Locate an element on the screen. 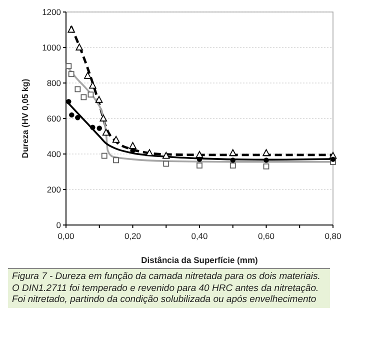 The image size is (365, 338). x-axis-title: Distância da Superfície (mm) is located at coordinates (199, 260).